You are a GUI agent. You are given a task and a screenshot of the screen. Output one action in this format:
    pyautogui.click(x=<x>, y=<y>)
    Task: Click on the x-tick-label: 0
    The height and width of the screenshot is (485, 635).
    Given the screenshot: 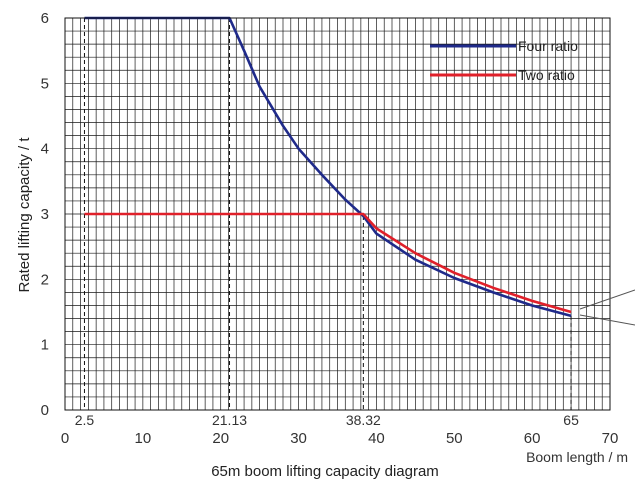 What is the action you would take?
    pyautogui.click(x=65, y=438)
    